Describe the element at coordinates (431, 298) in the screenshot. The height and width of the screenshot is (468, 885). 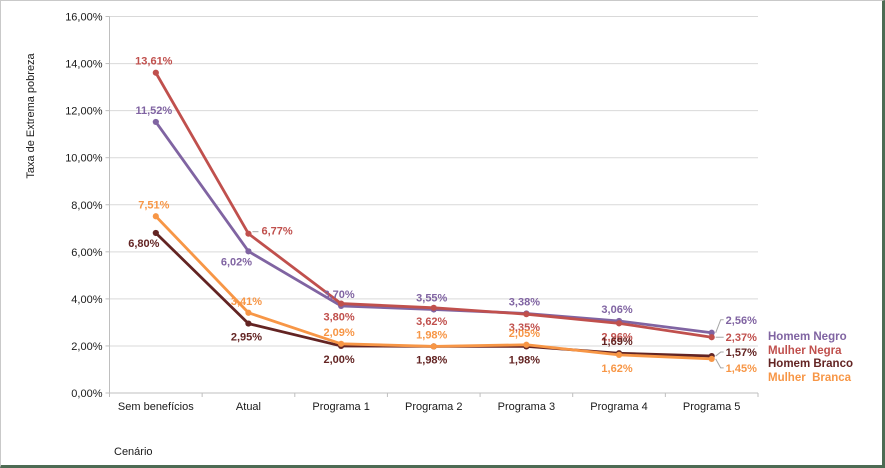
I see `data-label: 3,55%` at that location.